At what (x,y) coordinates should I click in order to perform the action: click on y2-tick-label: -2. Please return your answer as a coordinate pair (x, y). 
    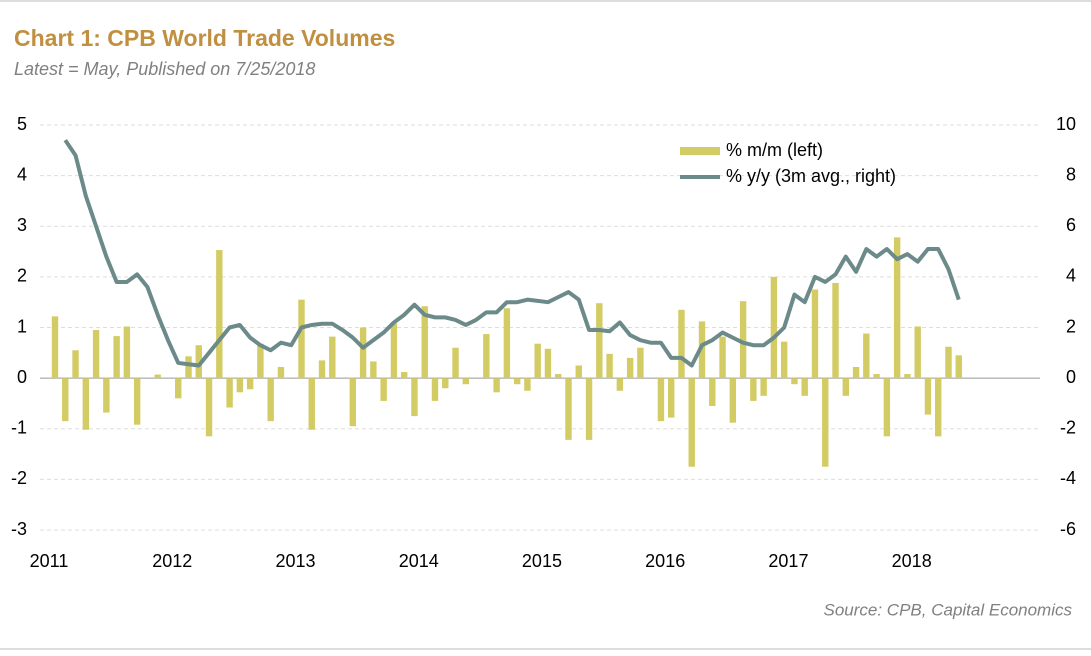
    Looking at the image, I should click on (1068, 428).